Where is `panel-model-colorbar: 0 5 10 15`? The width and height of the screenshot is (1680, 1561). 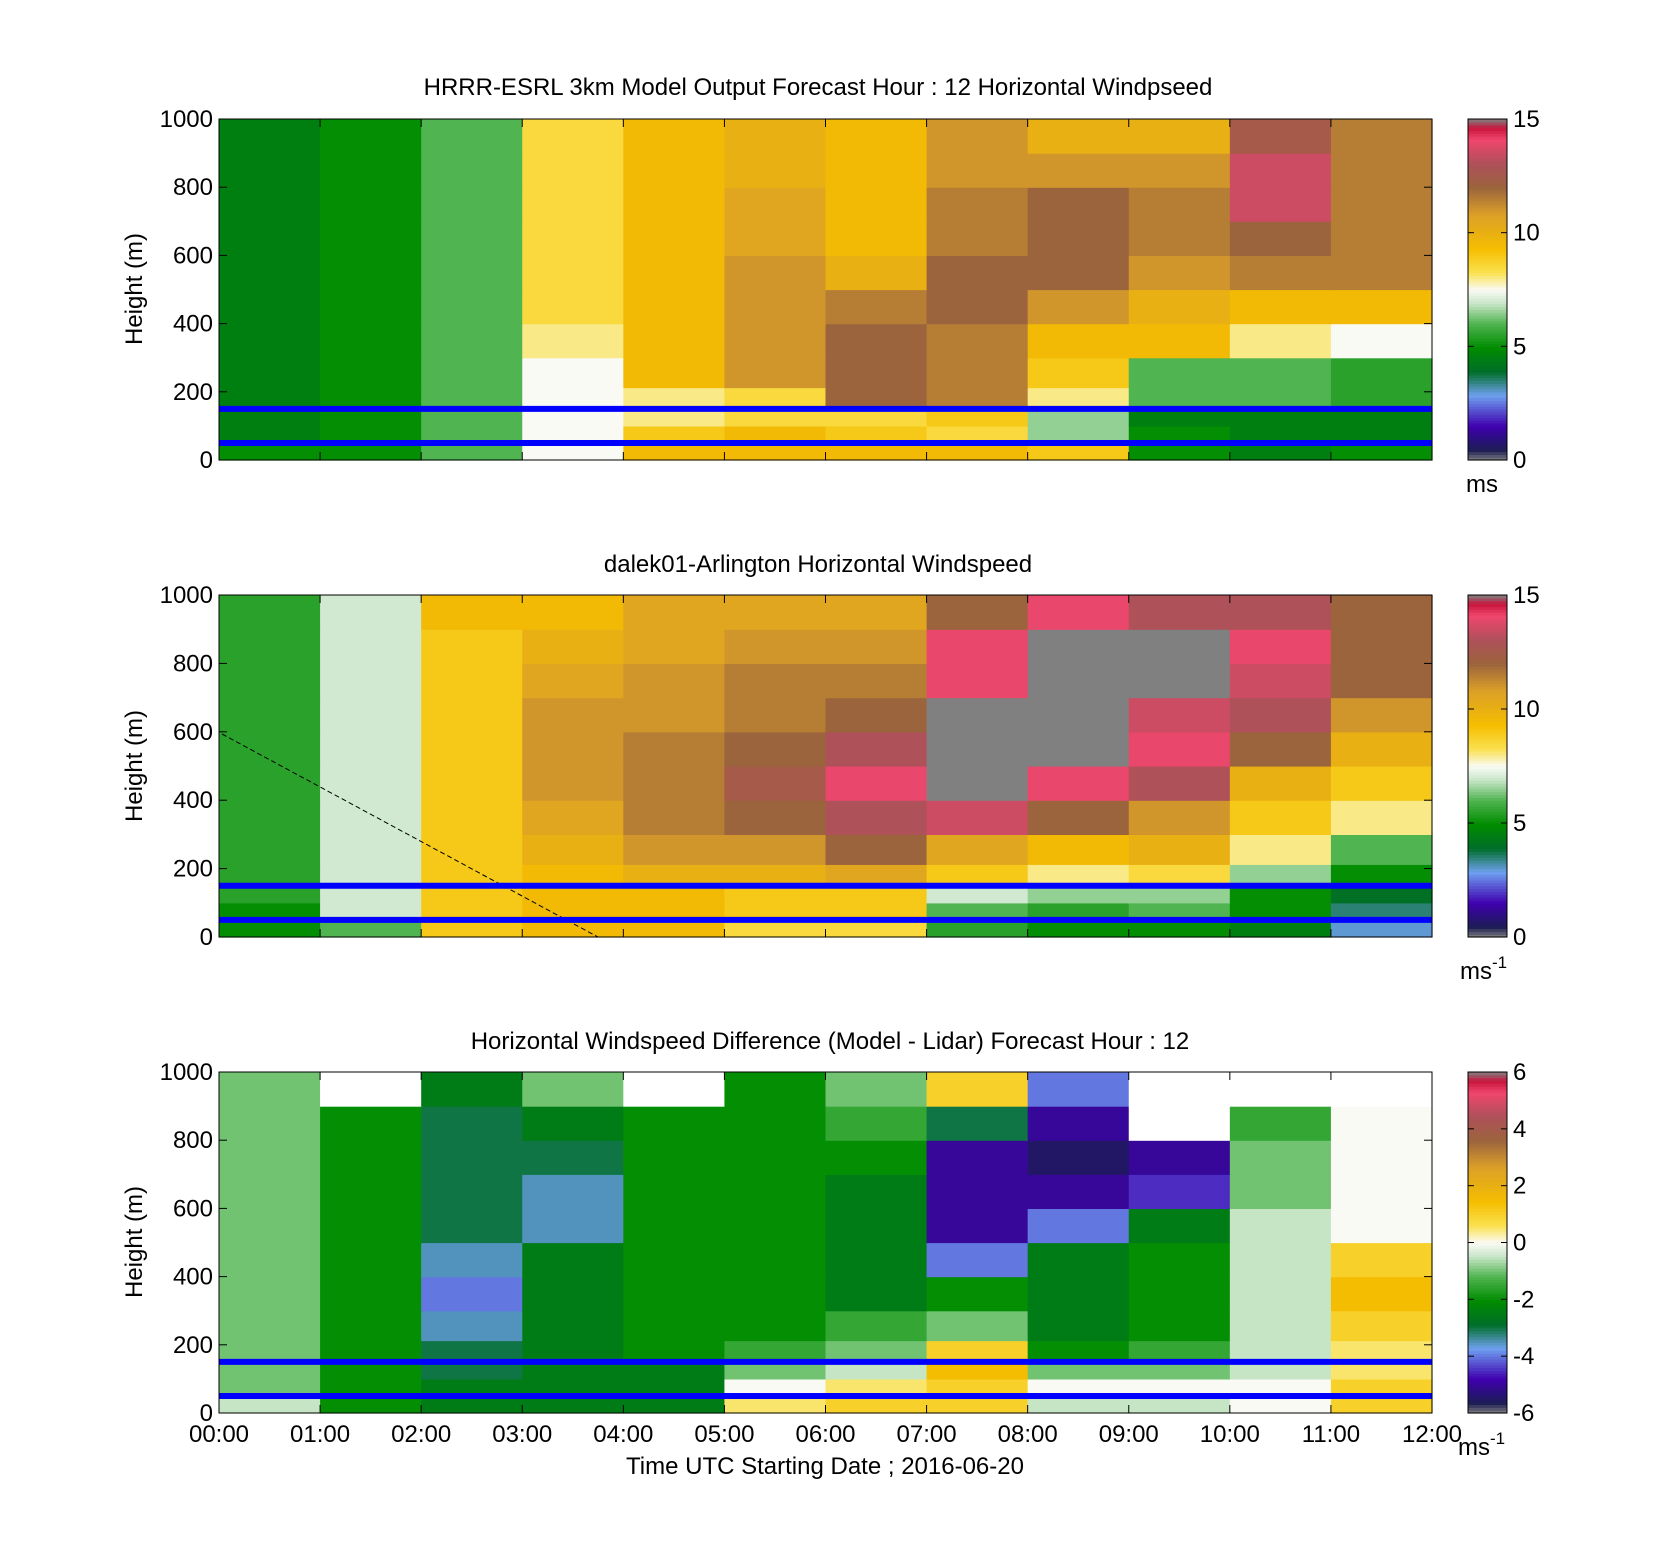
panel-model-colorbar: 0 5 10 15 is located at coordinates (1503, 290).